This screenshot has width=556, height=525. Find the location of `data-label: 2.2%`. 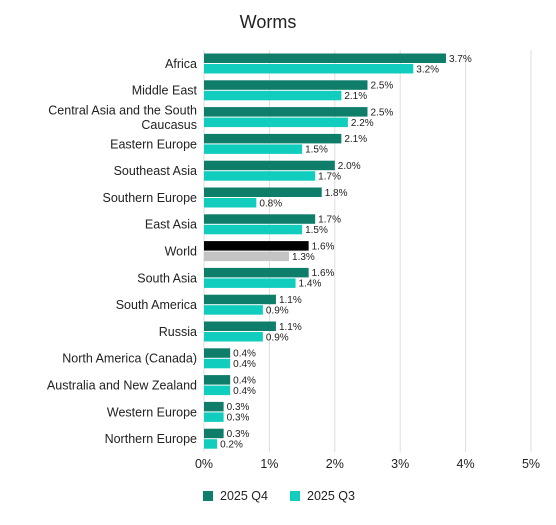

data-label: 2.2% is located at coordinates (362, 123).